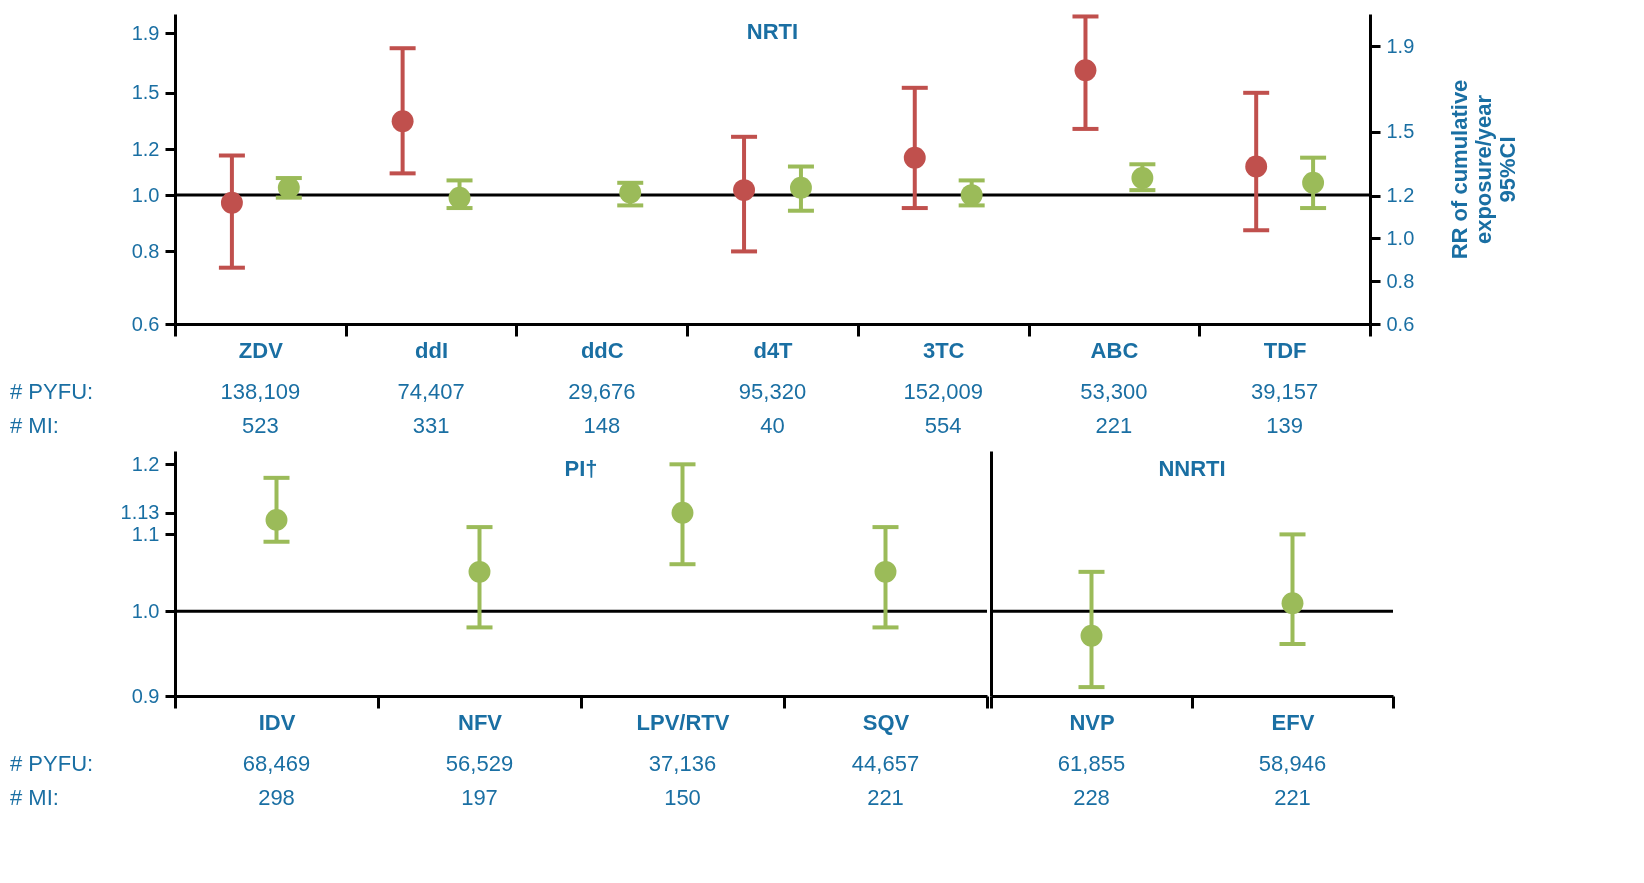 This screenshot has width=1644, height=883. What do you see at coordinates (145, 92) in the screenshot?
I see `y-tick-label: 1.5` at bounding box center [145, 92].